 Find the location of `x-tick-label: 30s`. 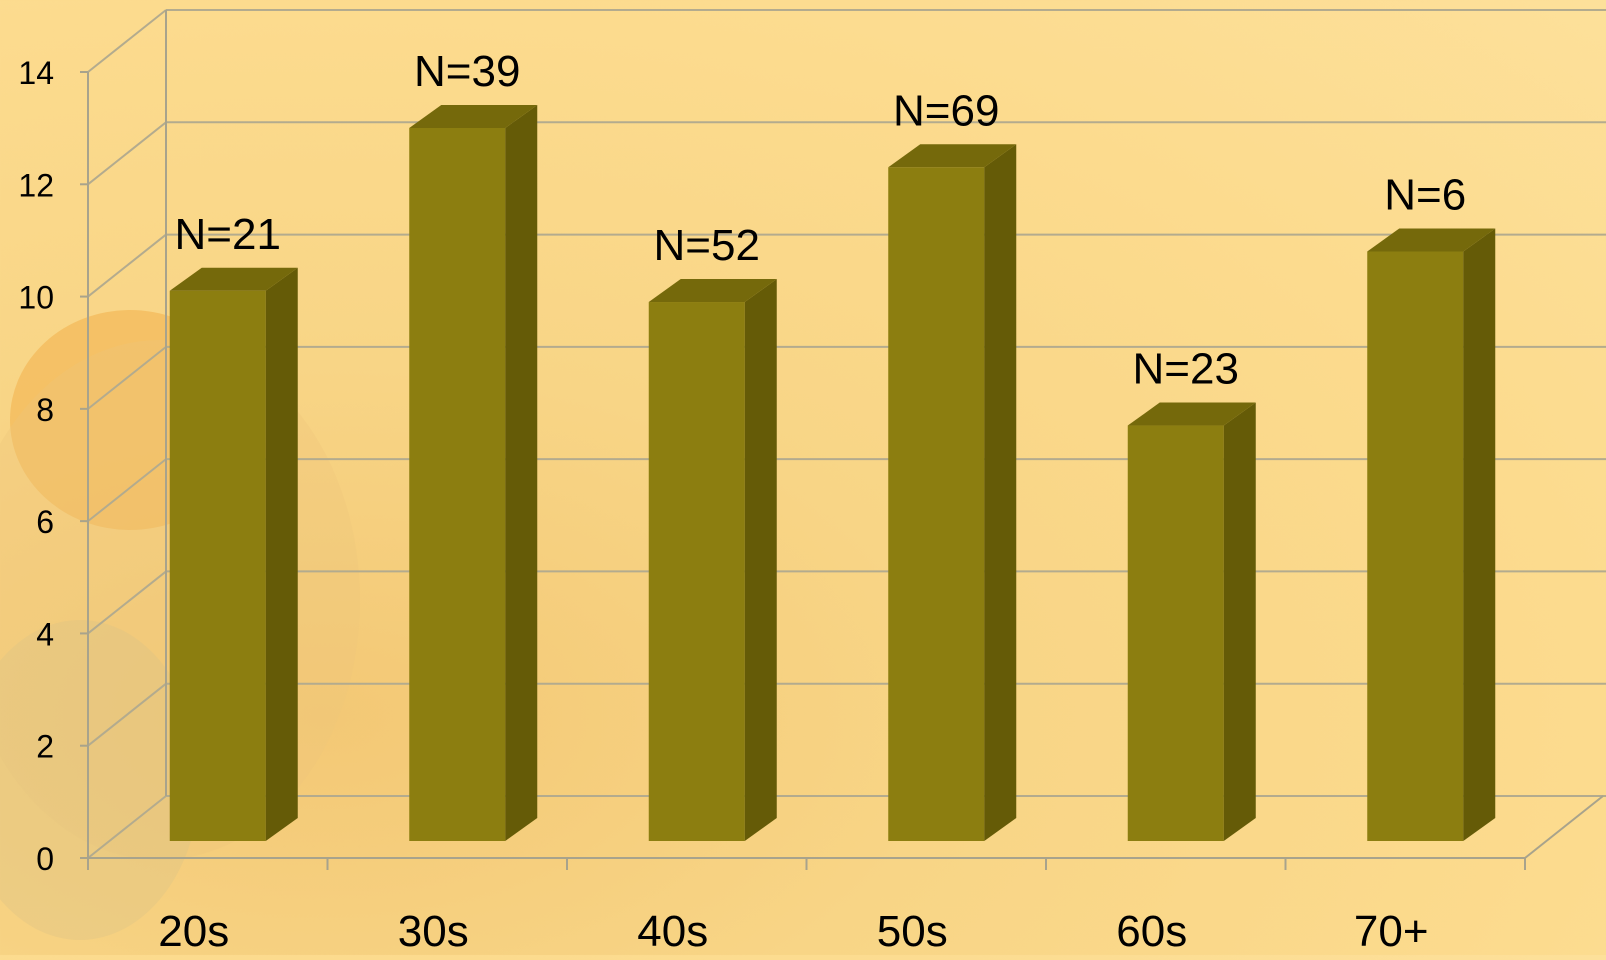

x-tick-label: 30s is located at coordinates (433, 931).